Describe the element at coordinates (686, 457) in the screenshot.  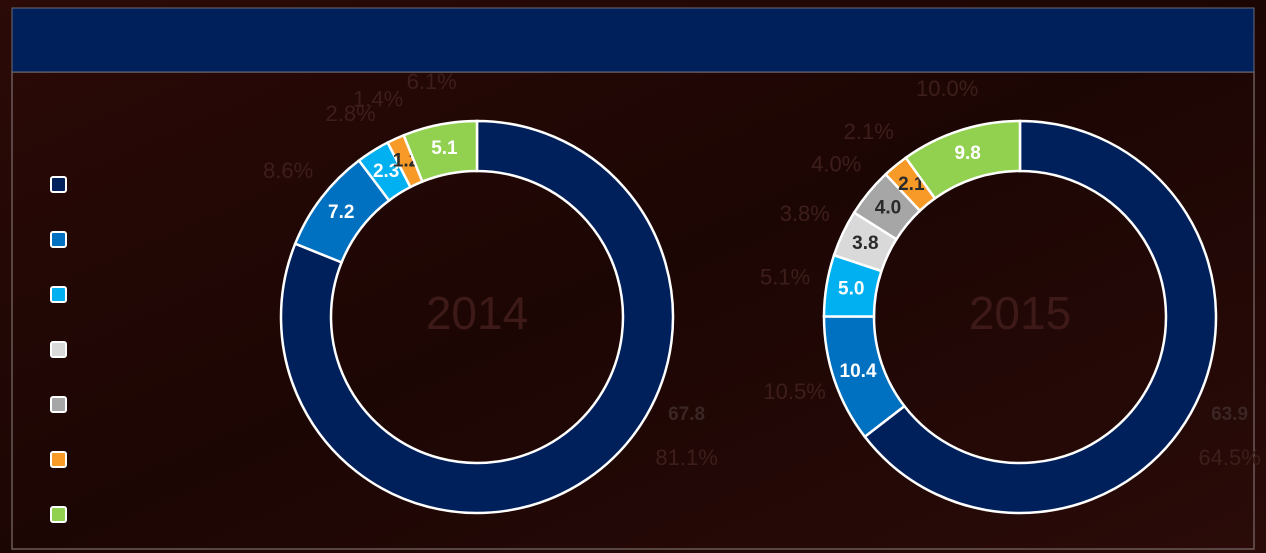
I see `percent-label: 81.1%` at that location.